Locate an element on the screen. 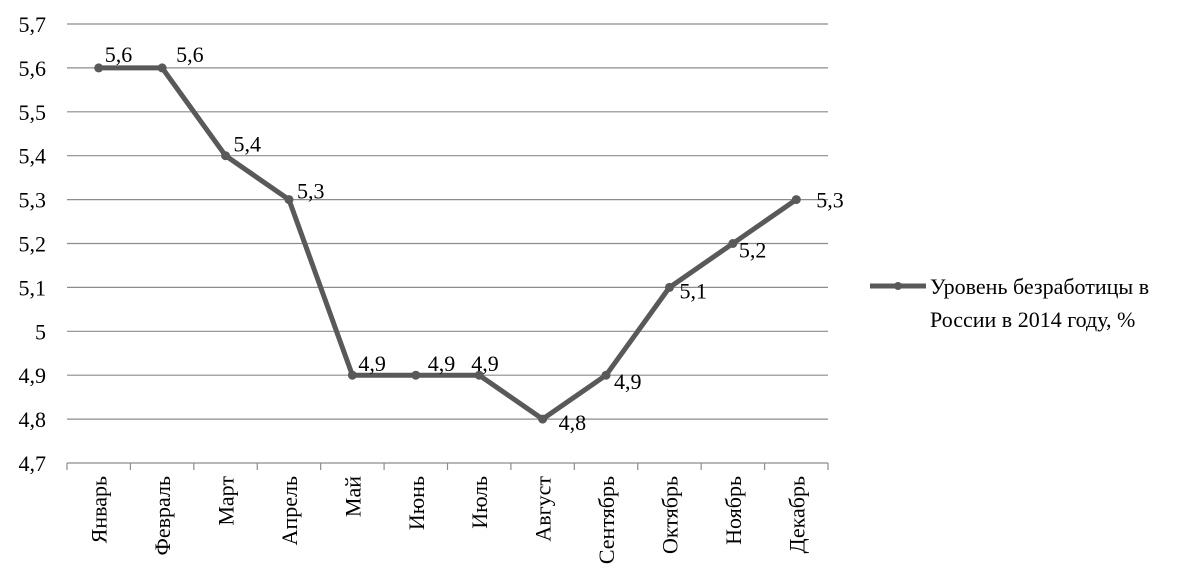 The height and width of the screenshot is (582, 1198). x-tick-label: Январь is located at coordinates (99, 509).